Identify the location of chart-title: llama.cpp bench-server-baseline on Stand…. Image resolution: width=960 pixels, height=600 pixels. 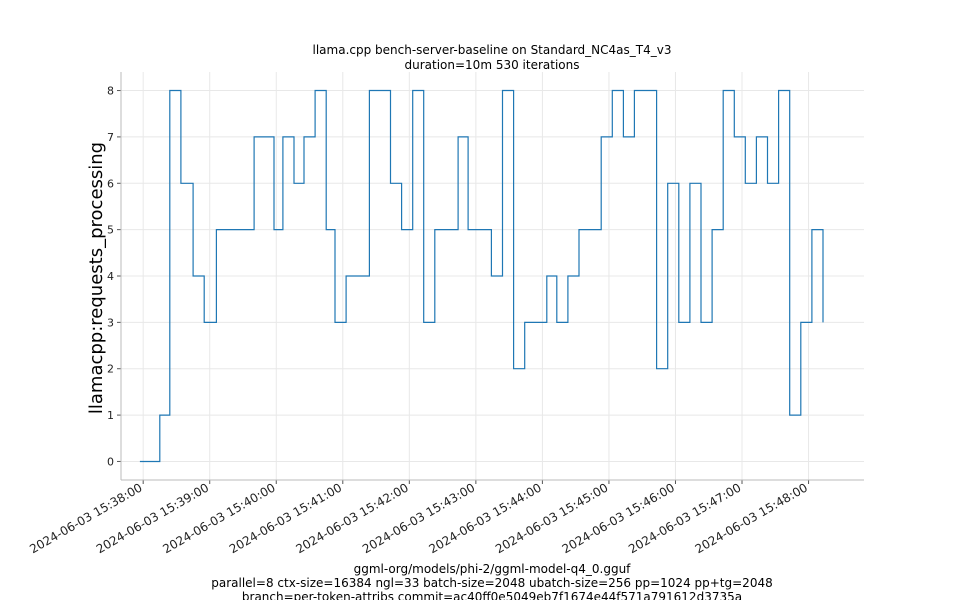
(492, 50).